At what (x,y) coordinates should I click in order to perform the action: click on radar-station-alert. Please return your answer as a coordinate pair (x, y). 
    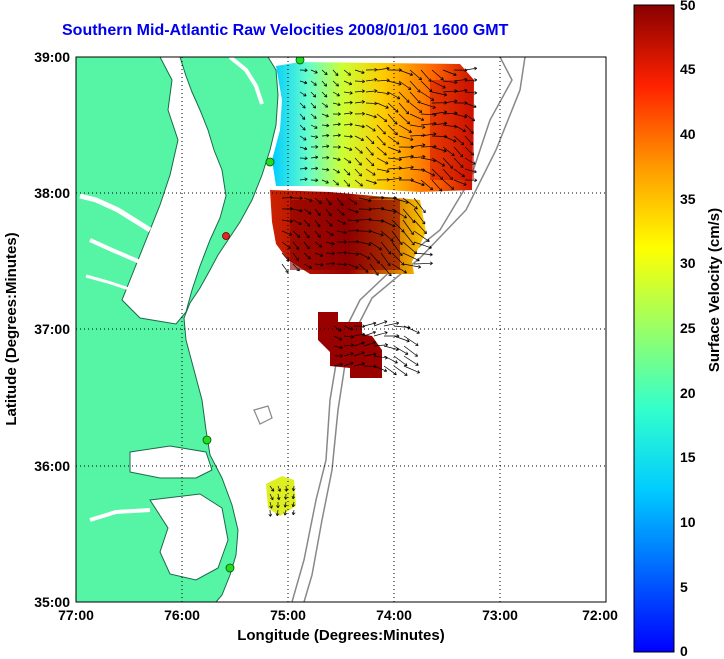
    Looking at the image, I should click on (226, 236).